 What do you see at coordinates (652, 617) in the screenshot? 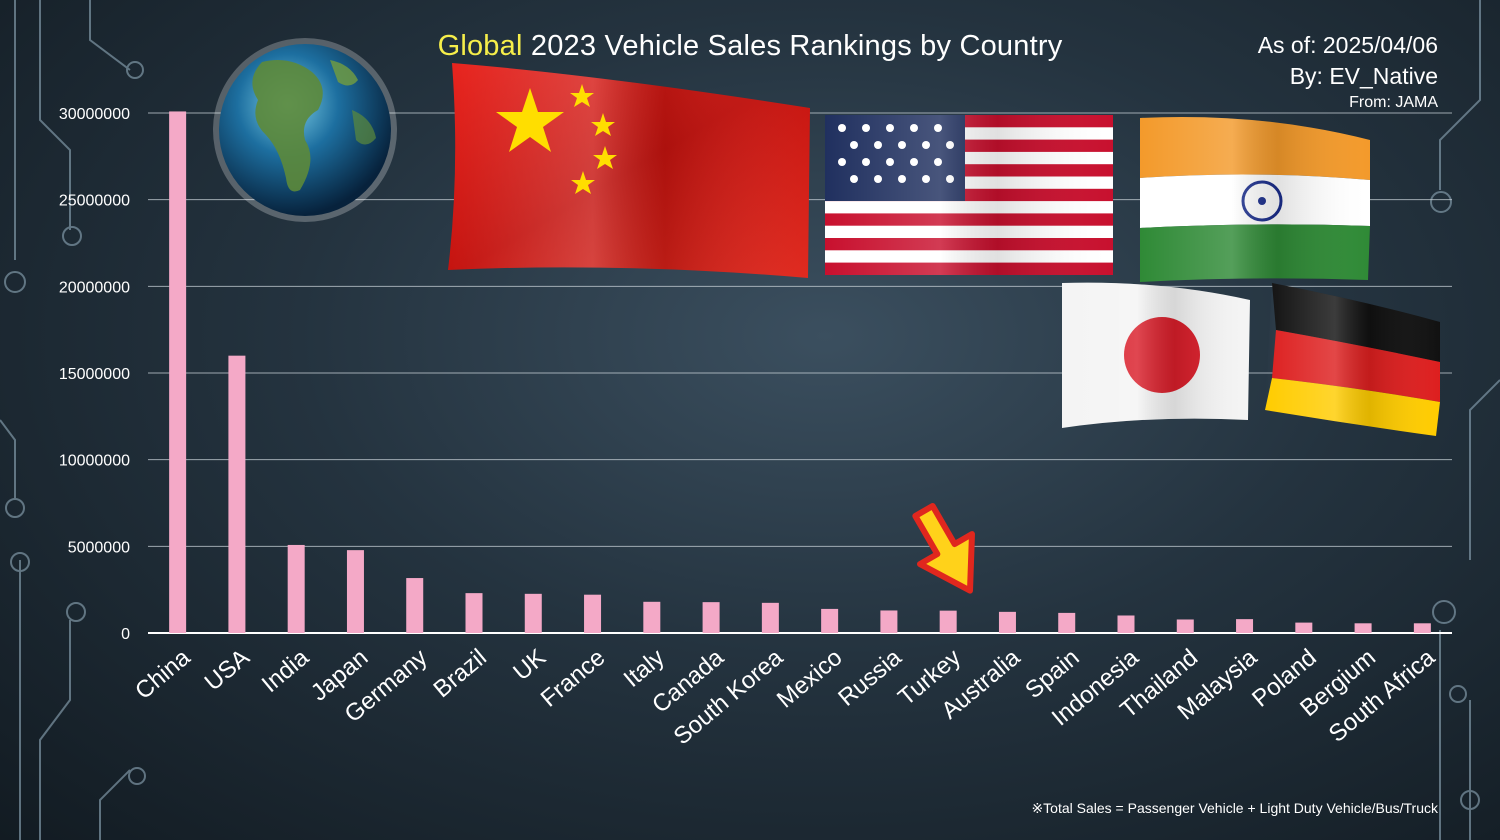
I see `bar-italy` at bounding box center [652, 617].